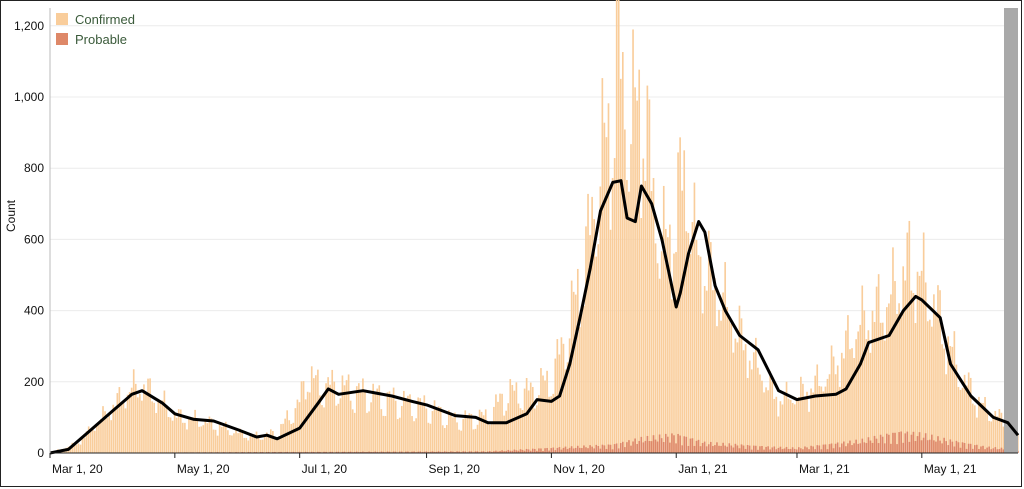  What do you see at coordinates (203, 469) in the screenshot?
I see `x-tick-label: May 1, 20` at bounding box center [203, 469].